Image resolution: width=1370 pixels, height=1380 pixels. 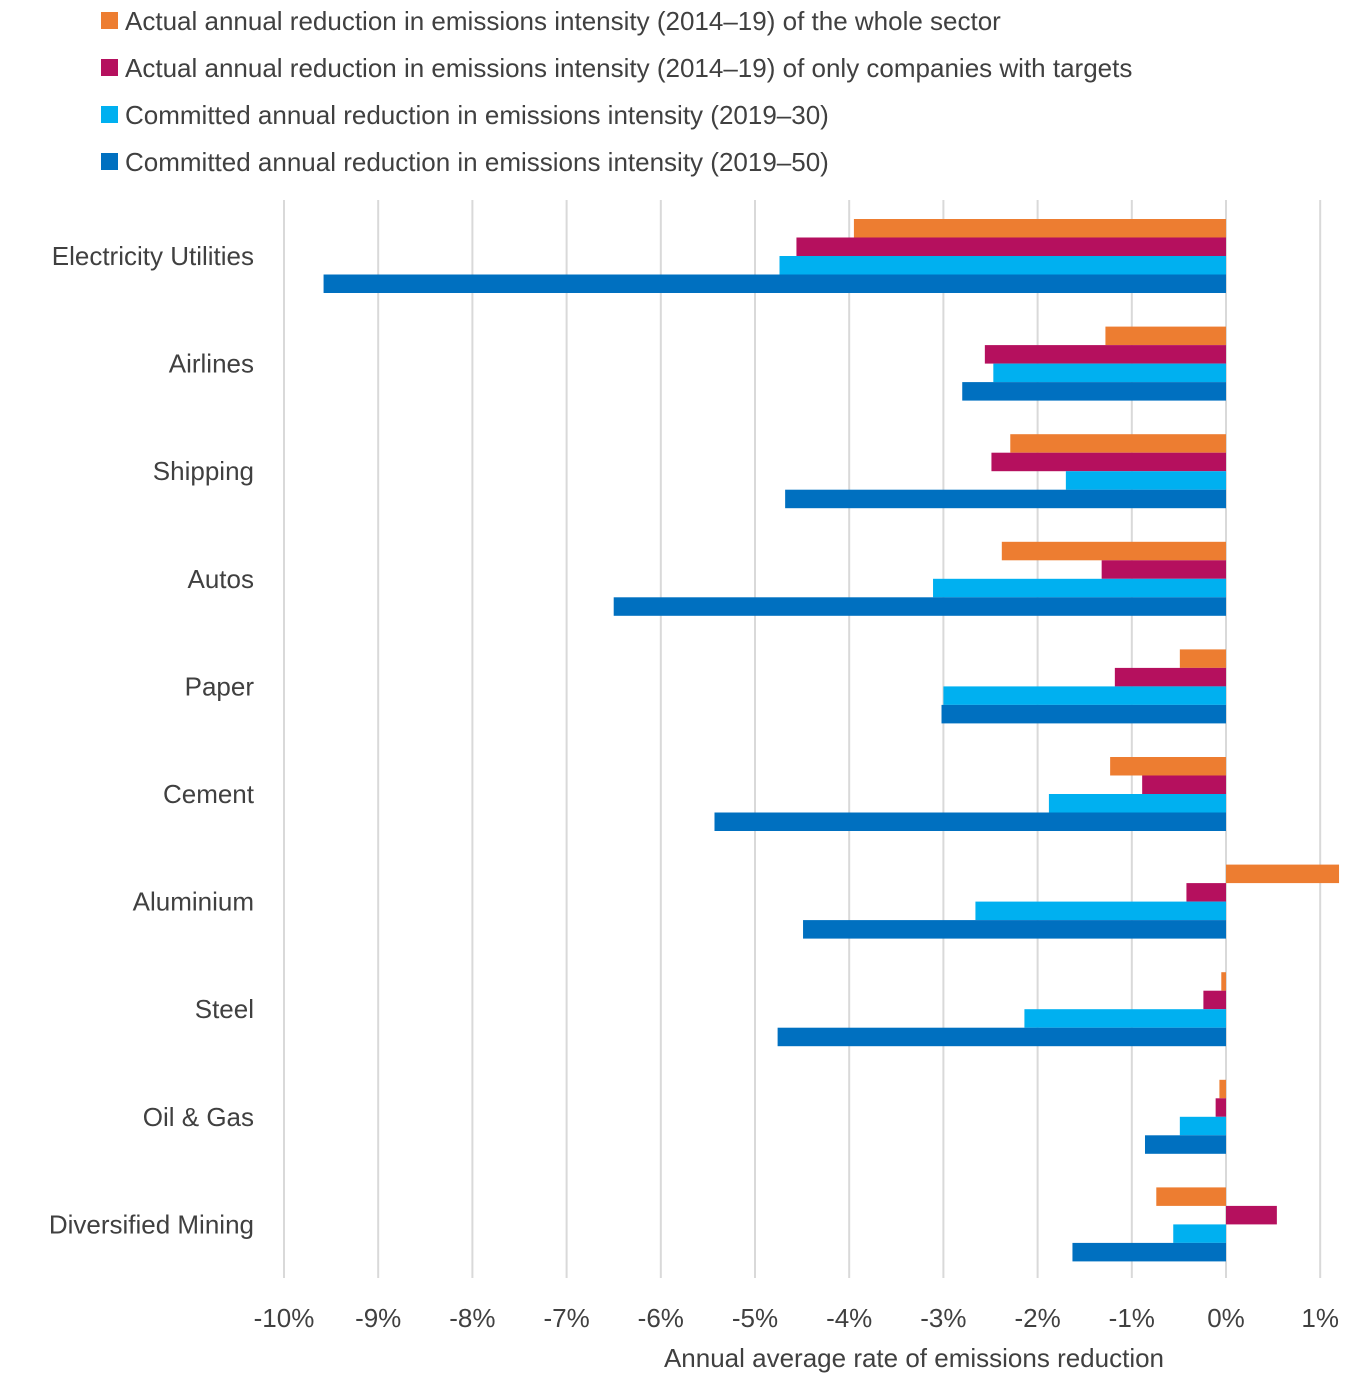 I want to click on x-tick-labels: -10% -9% -8% -7% -6% -5% -4% -3% -2% -1% 0% 1%, so click(x=796, y=1318).